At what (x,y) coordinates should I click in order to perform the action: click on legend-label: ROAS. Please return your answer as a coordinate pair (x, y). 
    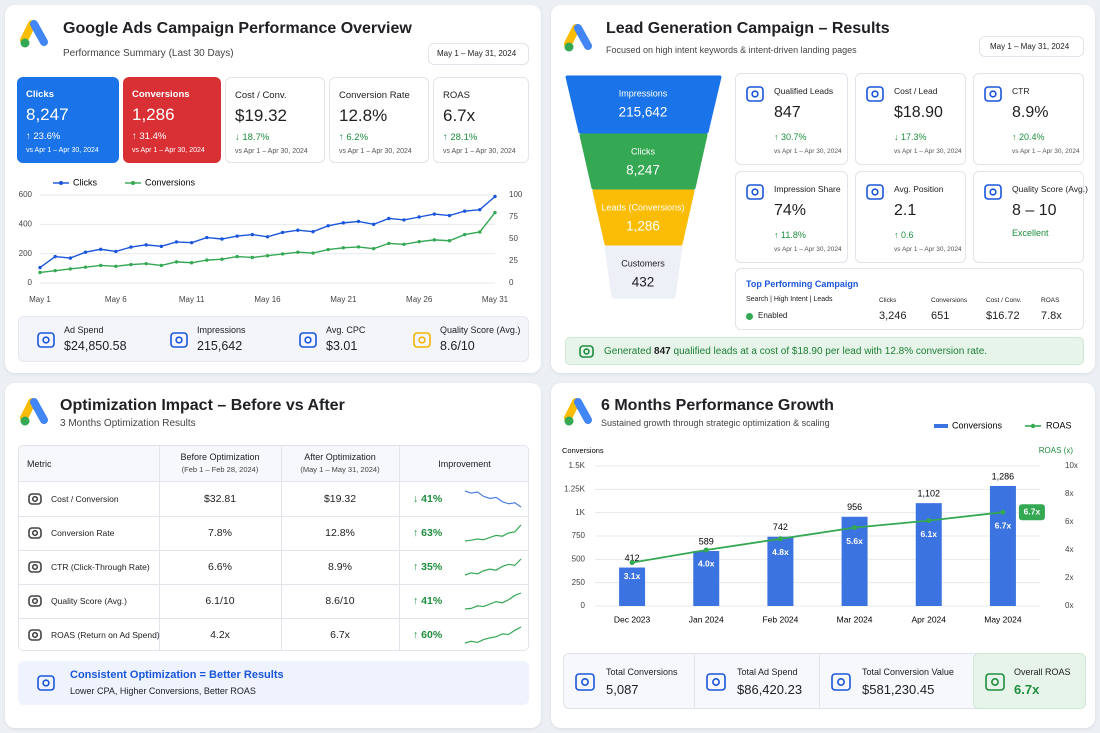
    Looking at the image, I should click on (1059, 425).